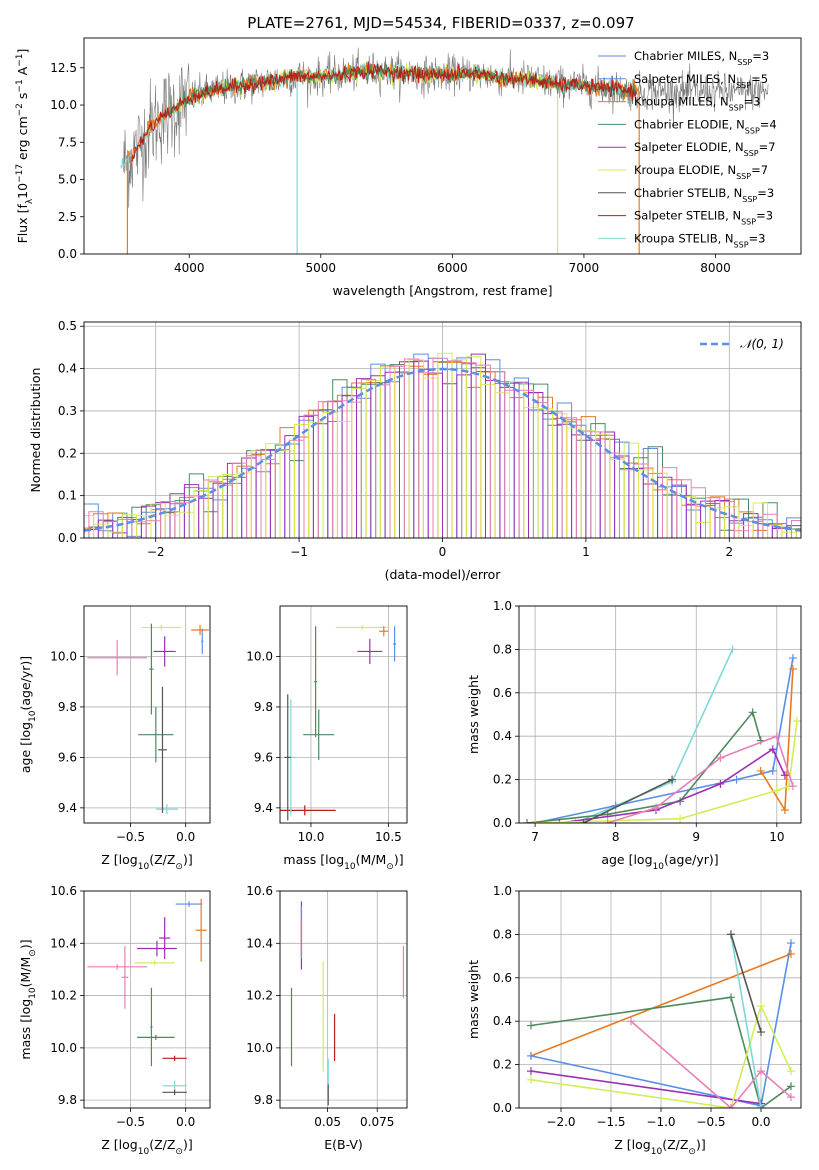 This screenshot has width=819, height=1170. I want to click on age-vs-mass-points, so click(338, 722).